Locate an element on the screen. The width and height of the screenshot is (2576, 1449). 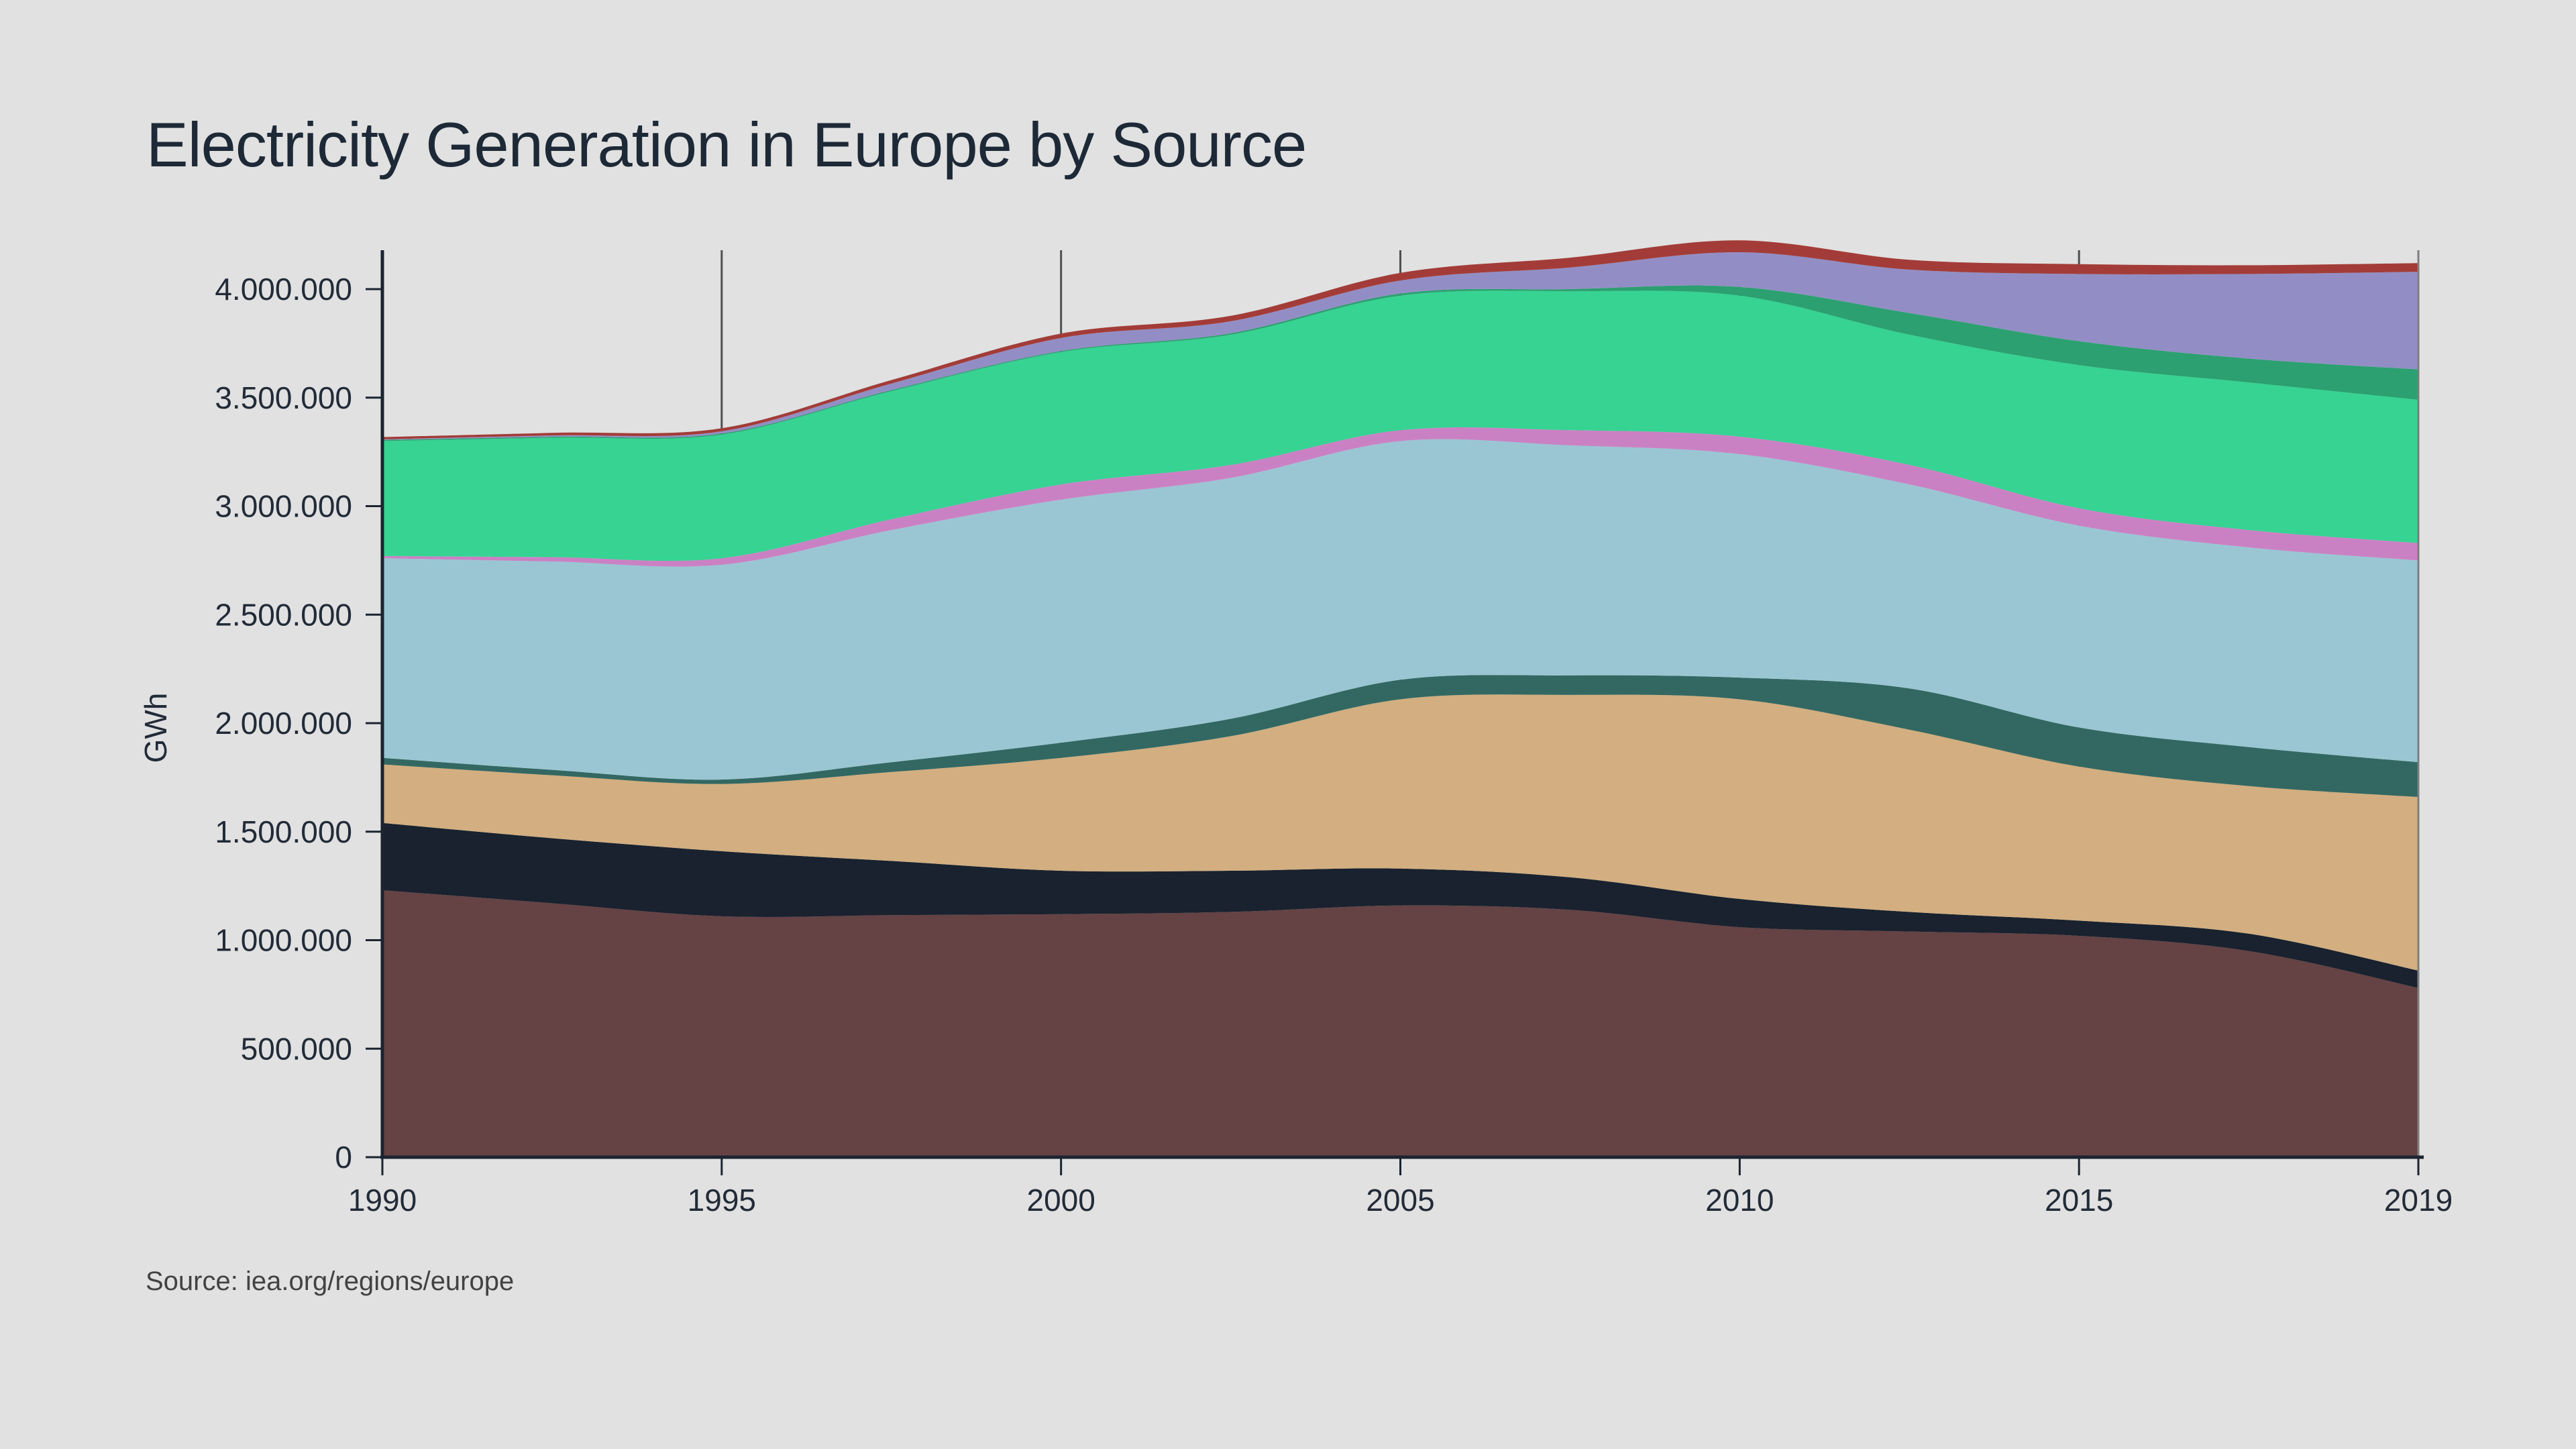
area-layer-2-dark-navy is located at coordinates (1400, 905).